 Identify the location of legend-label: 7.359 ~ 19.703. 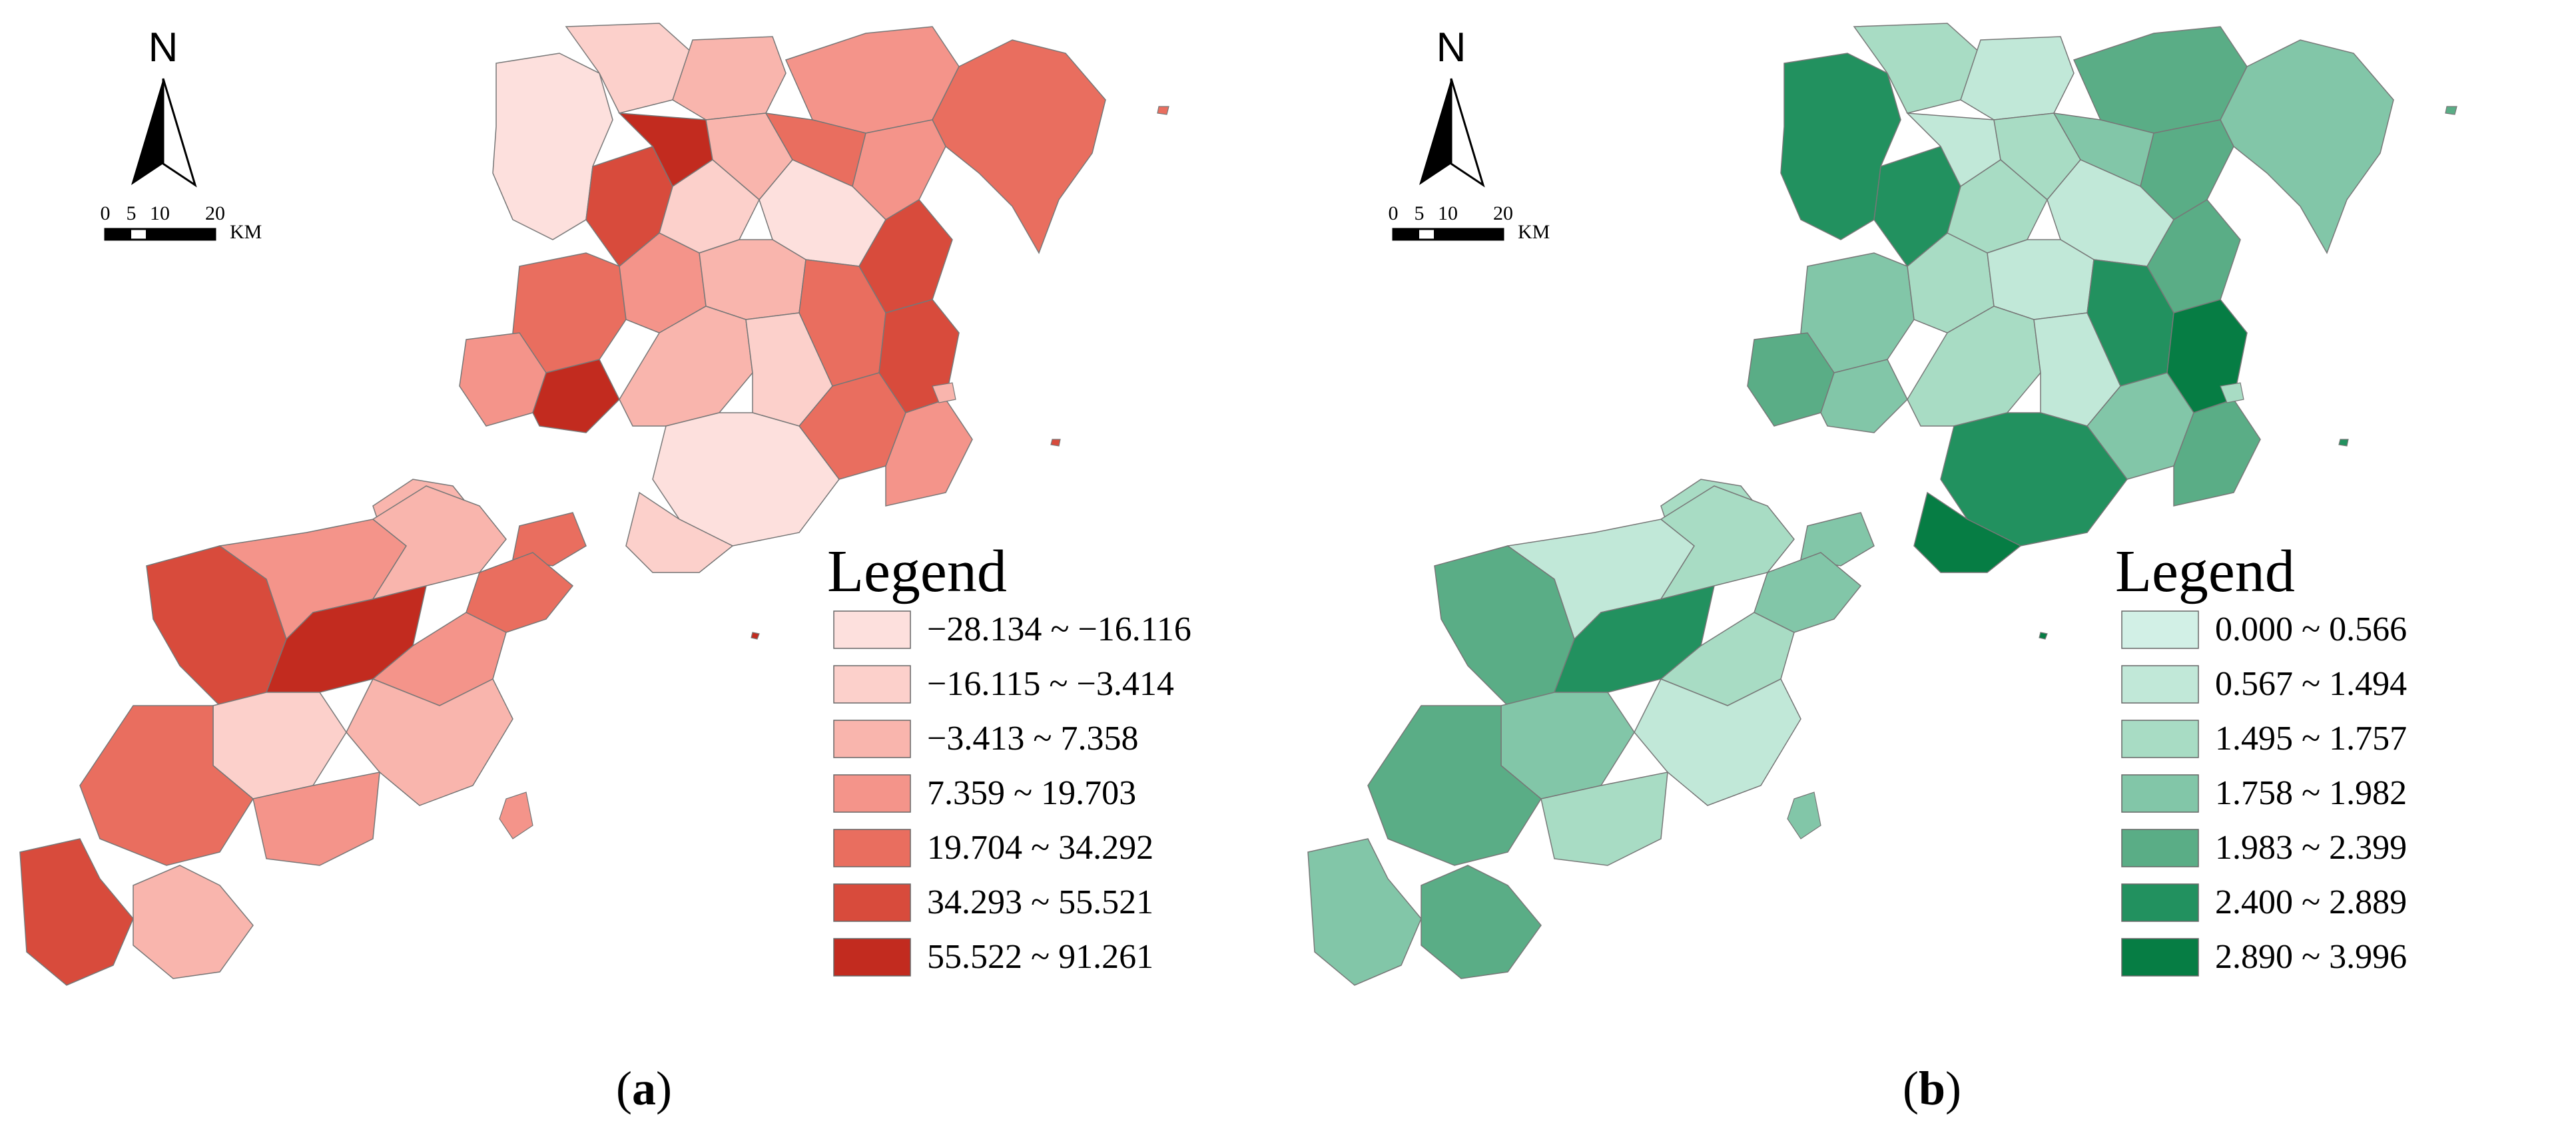
(1031, 793).